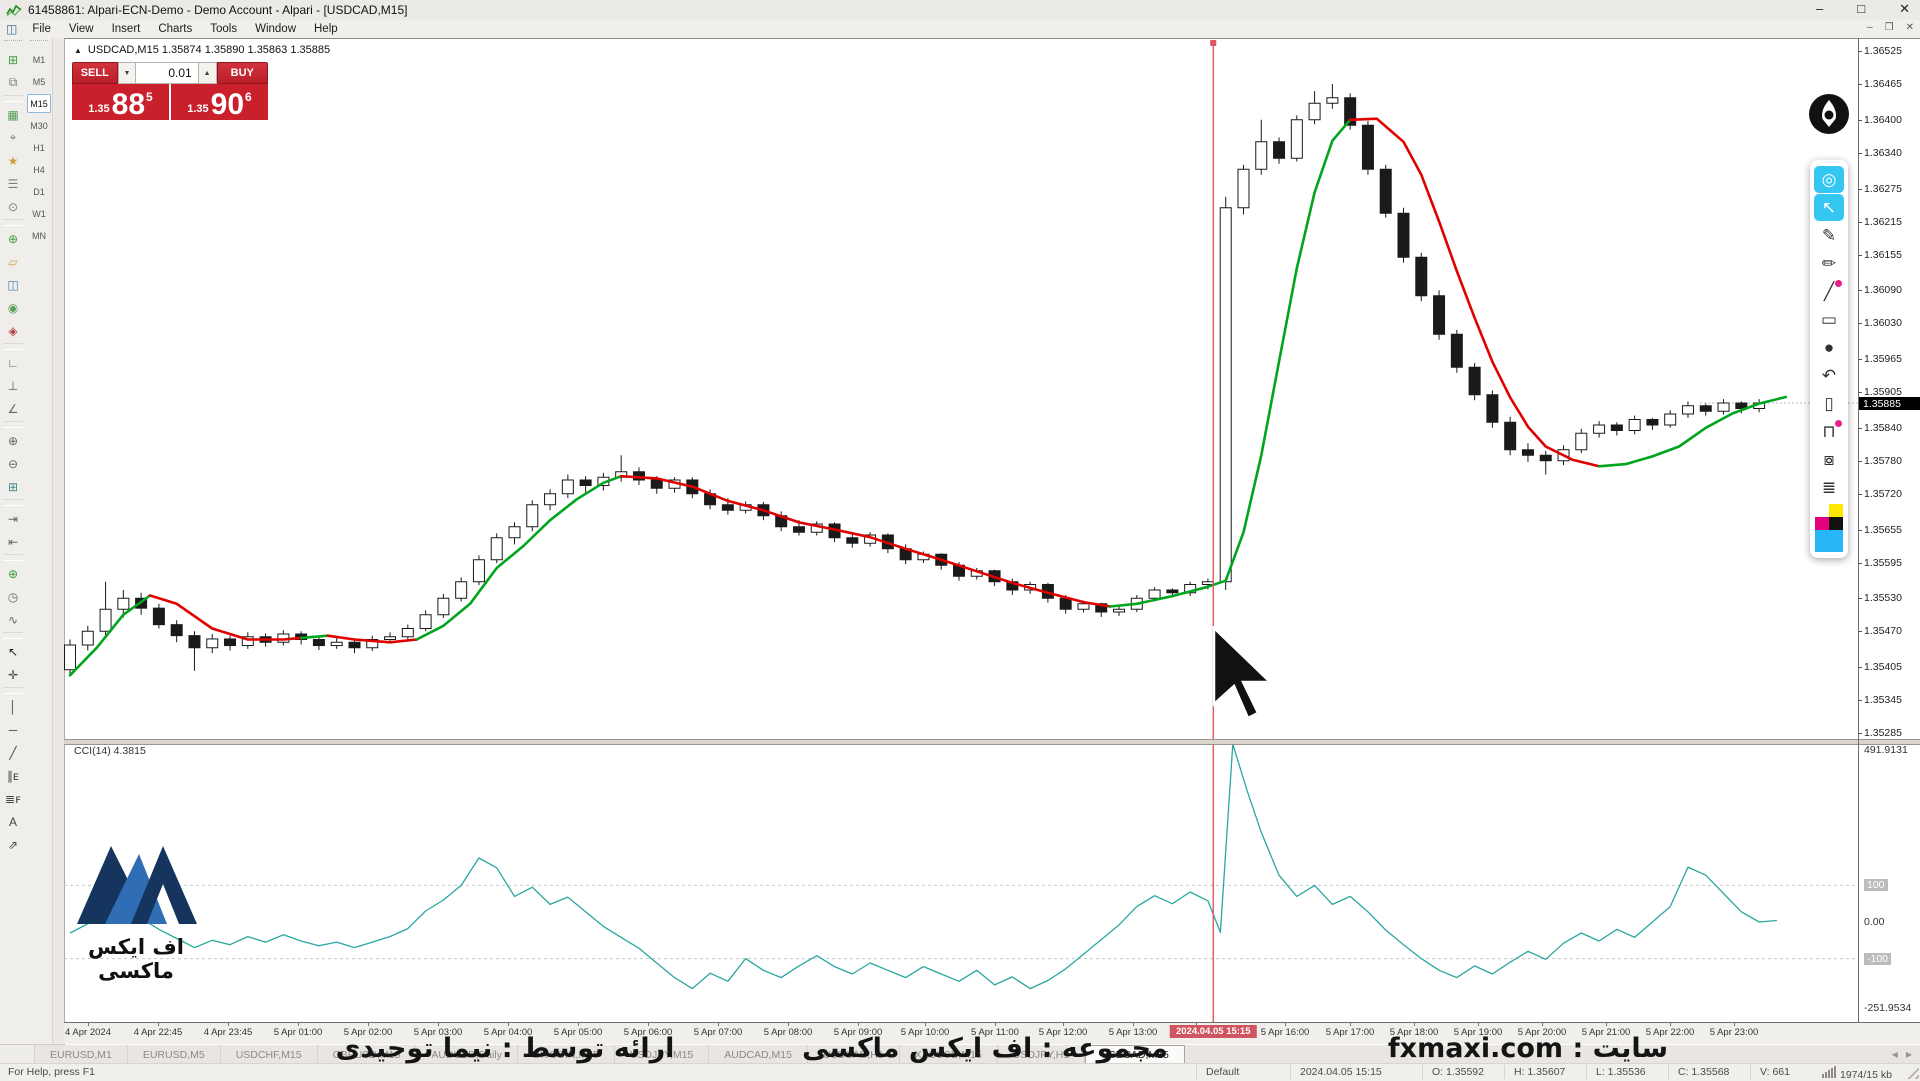 This screenshot has width=1920, height=1081. Describe the element at coordinates (121, 102) in the screenshot. I see `bid-price-panel: 1.35 88 5` at that location.